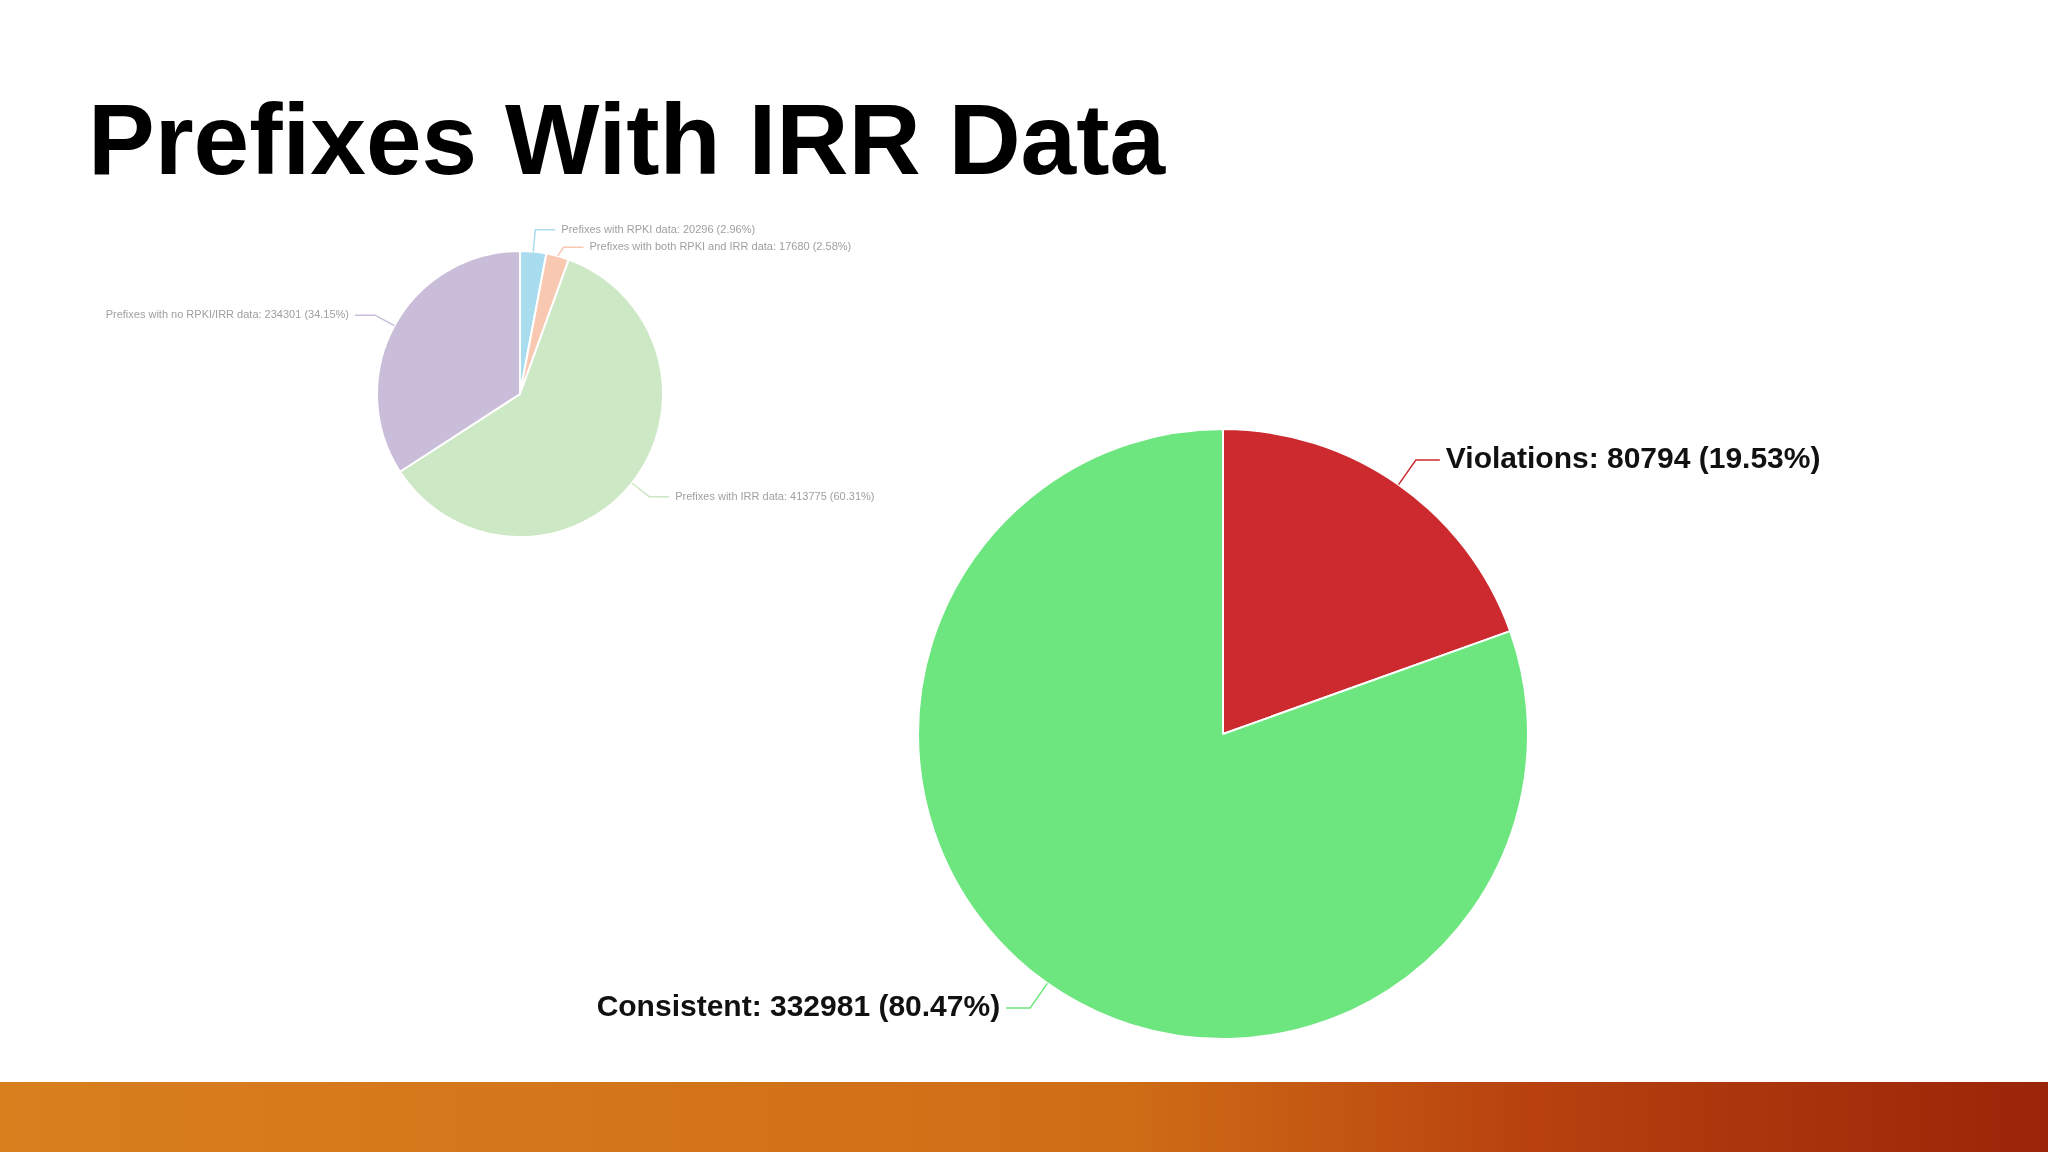 This screenshot has height=1152, width=2048. What do you see at coordinates (798, 1006) in the screenshot?
I see `slice-label: Consistent: 332981 (80.47%)` at bounding box center [798, 1006].